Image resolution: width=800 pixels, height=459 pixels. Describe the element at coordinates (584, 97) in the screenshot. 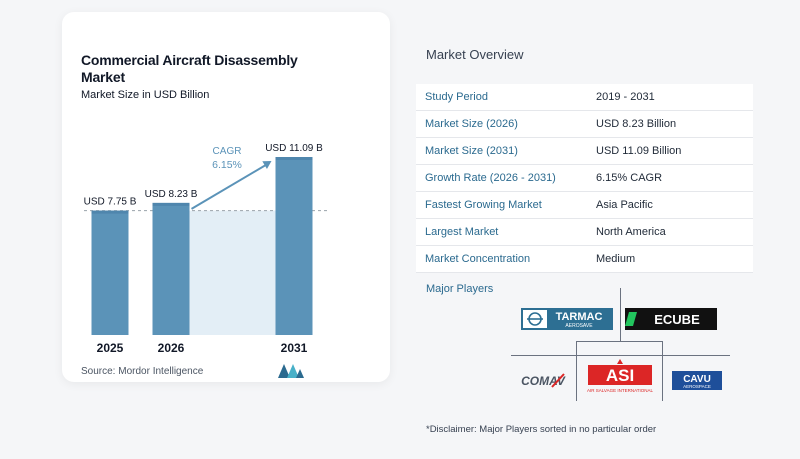

I see `overview-row: Study Period 2019 - 2031` at that location.